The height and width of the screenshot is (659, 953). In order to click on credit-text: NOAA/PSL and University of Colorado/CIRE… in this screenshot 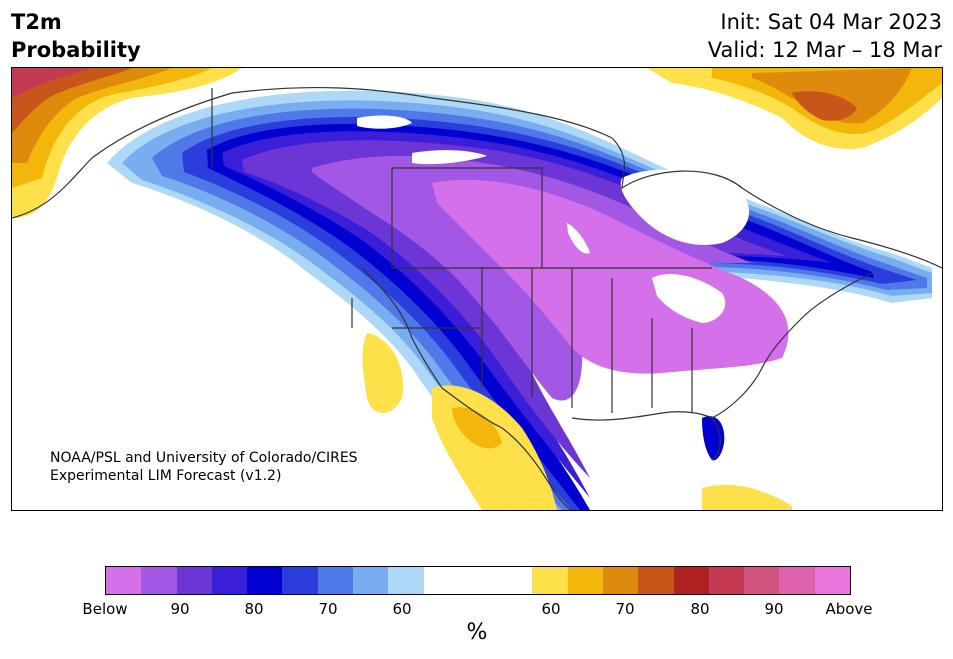, I will do `click(204, 467)`.